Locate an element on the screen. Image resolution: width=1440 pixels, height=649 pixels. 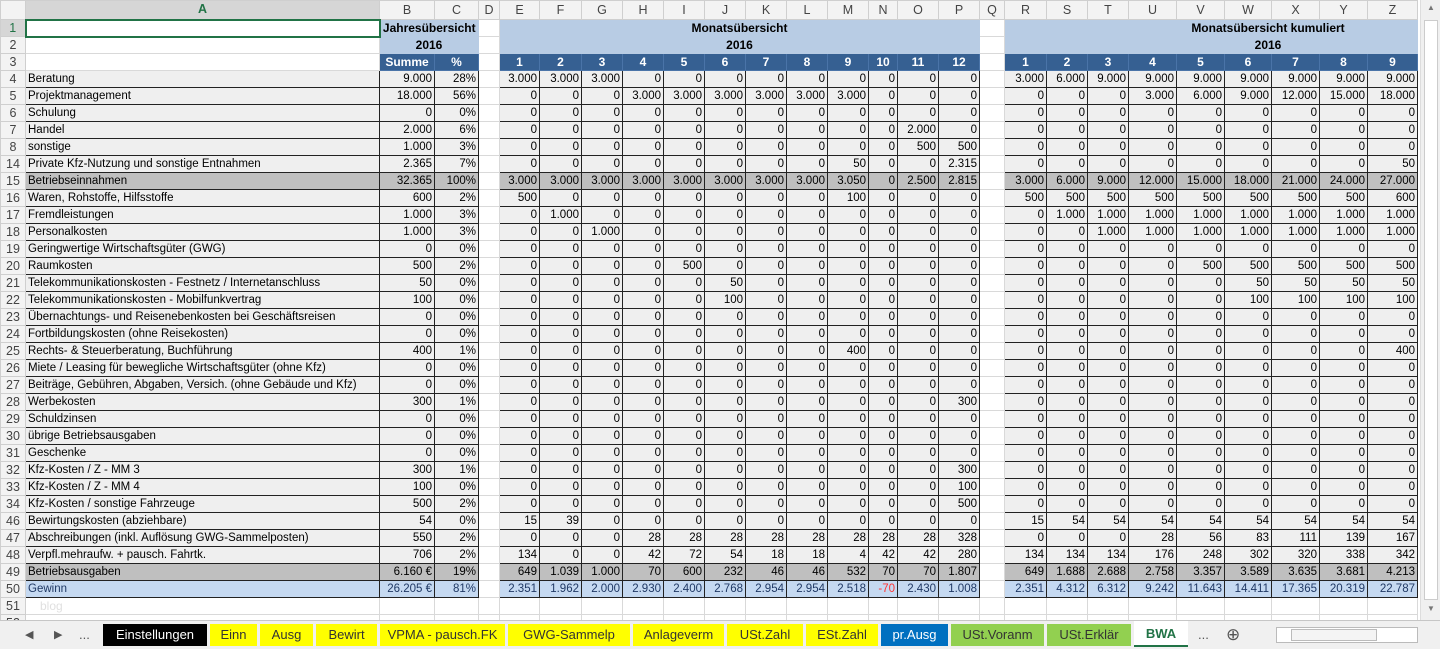
cum-value: 3.000 is located at coordinates (1152, 96).